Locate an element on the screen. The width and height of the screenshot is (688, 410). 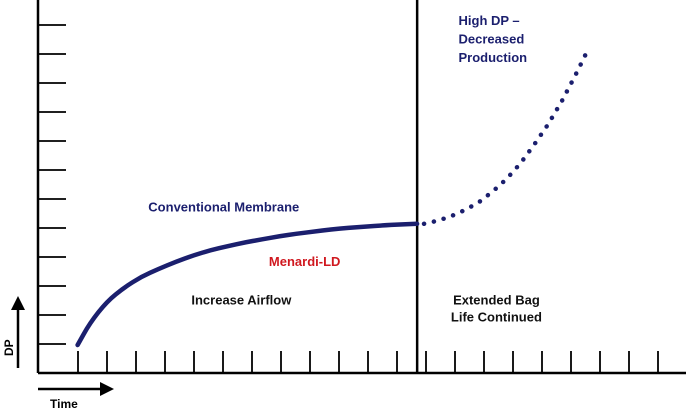
annotation-label: Life Continued is located at coordinates (496, 317).